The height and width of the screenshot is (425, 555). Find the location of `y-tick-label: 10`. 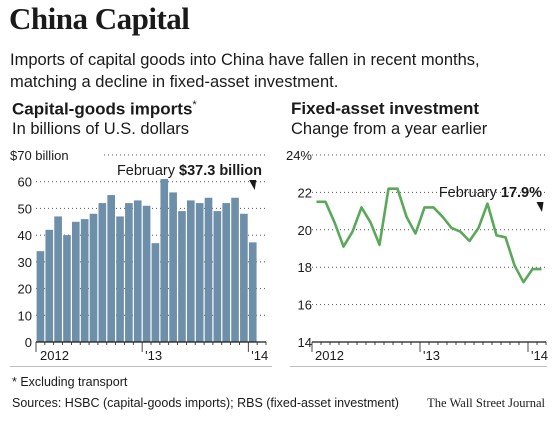

y-tick-label: 10 is located at coordinates (25, 315).